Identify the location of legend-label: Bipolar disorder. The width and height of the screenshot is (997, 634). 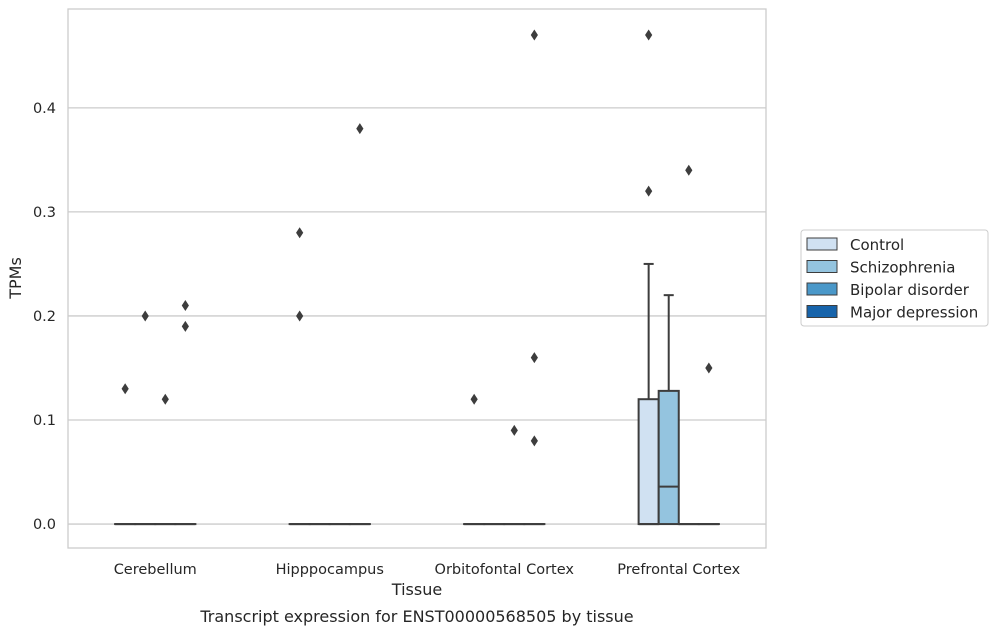
(910, 290).